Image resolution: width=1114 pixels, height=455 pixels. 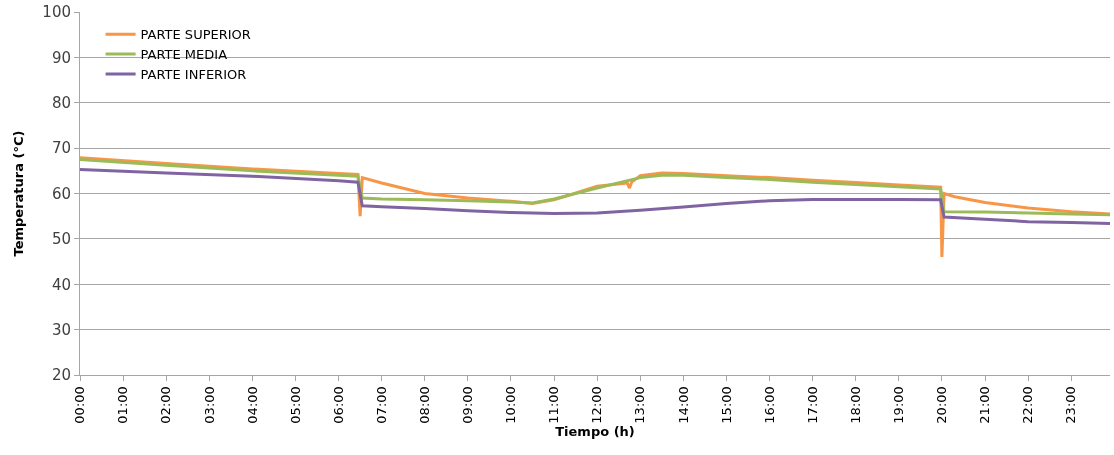 I want to click on y-tick-label: 40, so click(x=61, y=284).